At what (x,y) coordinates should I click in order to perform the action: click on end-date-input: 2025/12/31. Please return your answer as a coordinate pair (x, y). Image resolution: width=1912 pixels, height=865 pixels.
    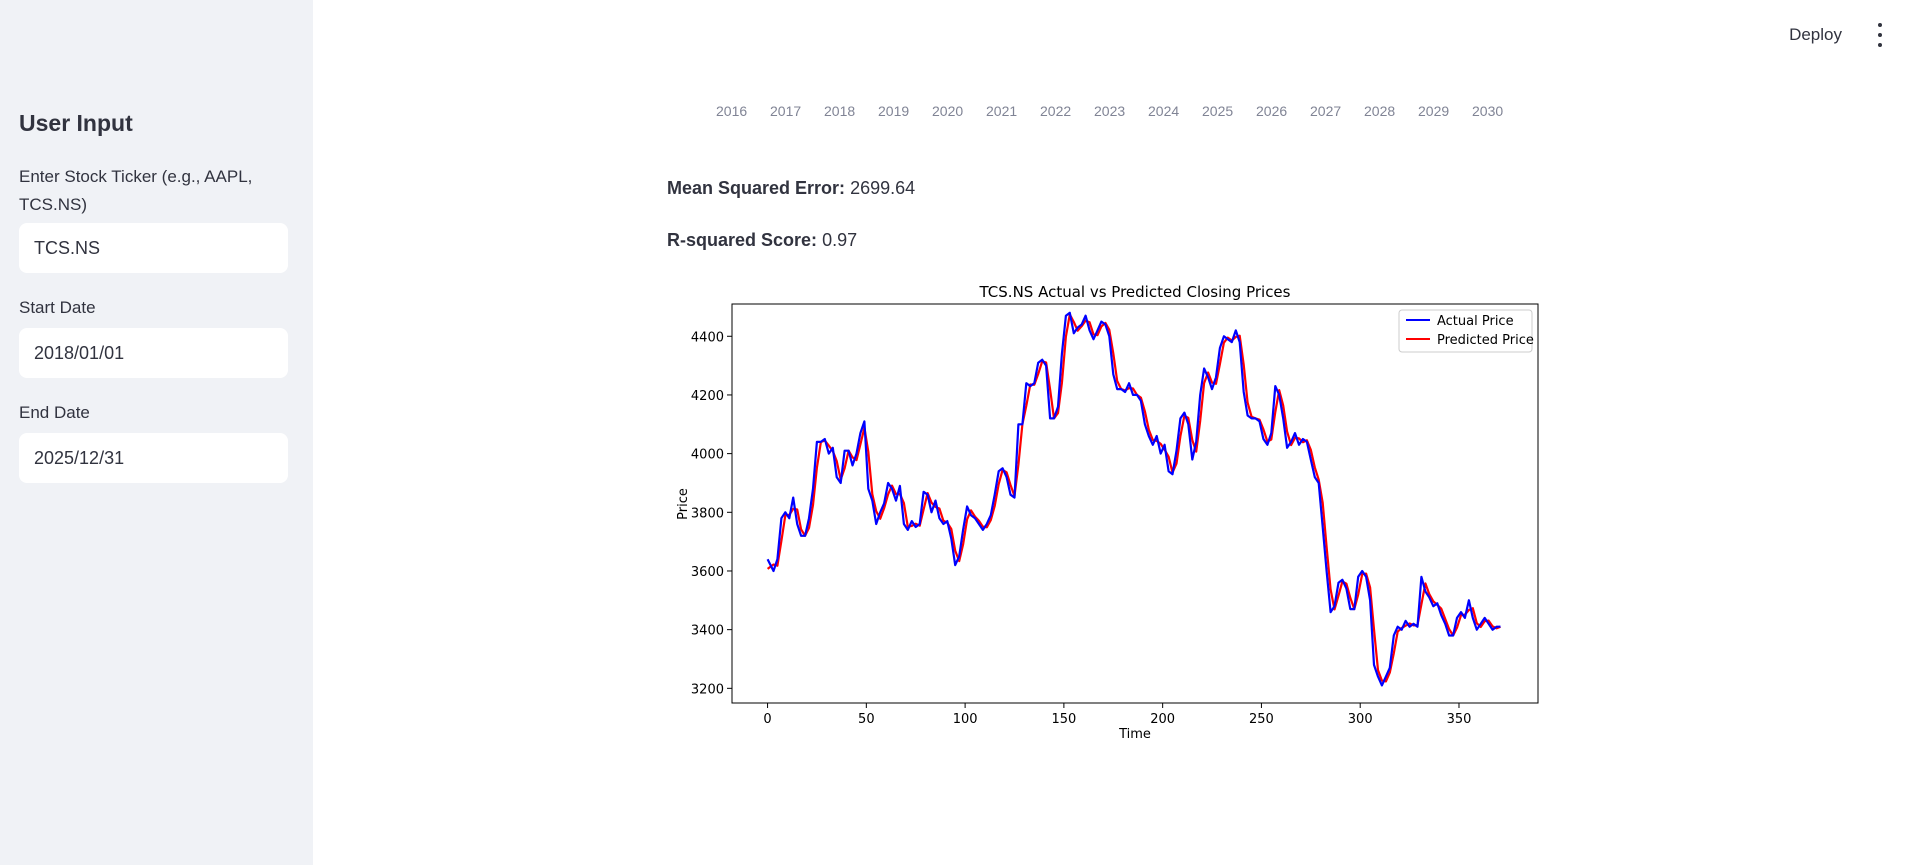
    Looking at the image, I should click on (153, 458).